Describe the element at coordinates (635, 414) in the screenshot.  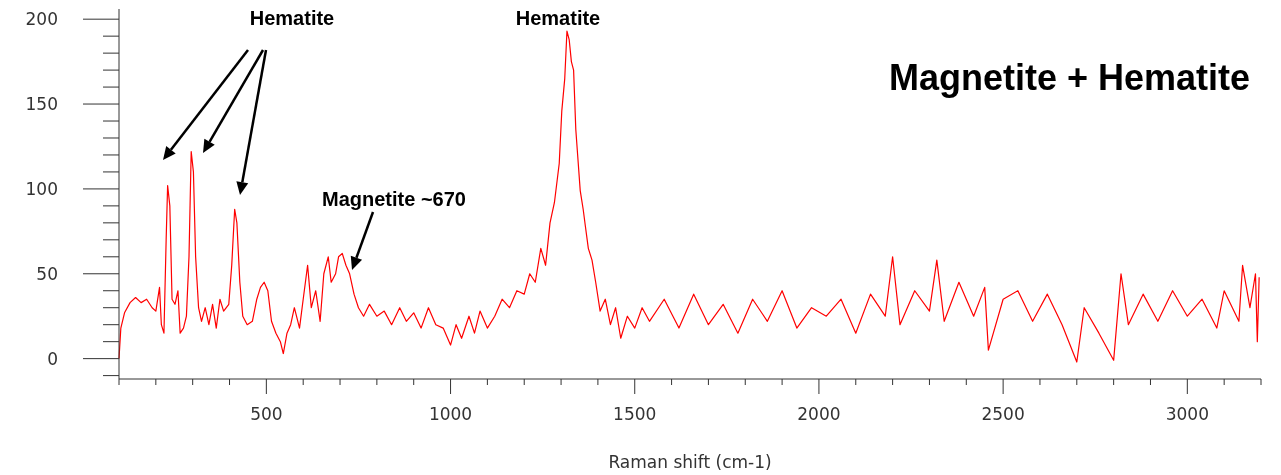
I see `x-tick-label: 1500` at that location.